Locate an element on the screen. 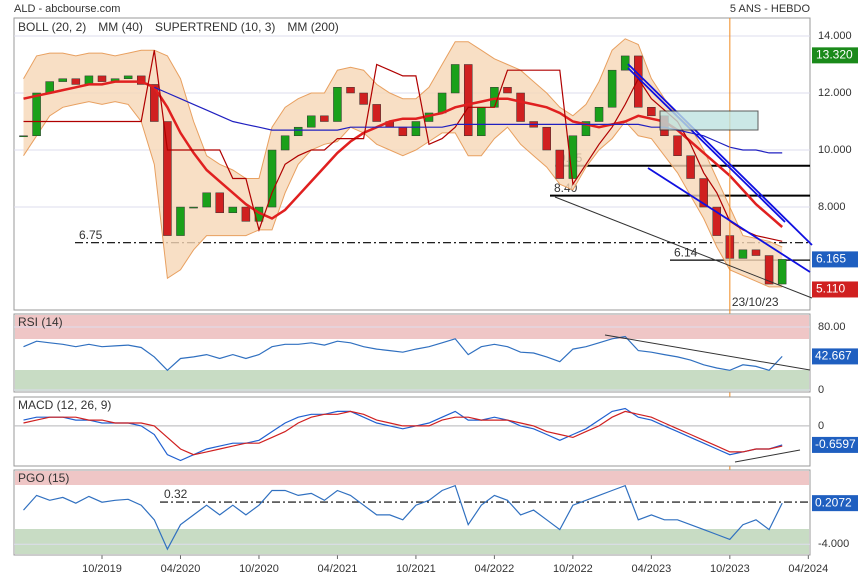 This screenshot has width=860, height=580. zone-high is located at coordinates (412, 478).